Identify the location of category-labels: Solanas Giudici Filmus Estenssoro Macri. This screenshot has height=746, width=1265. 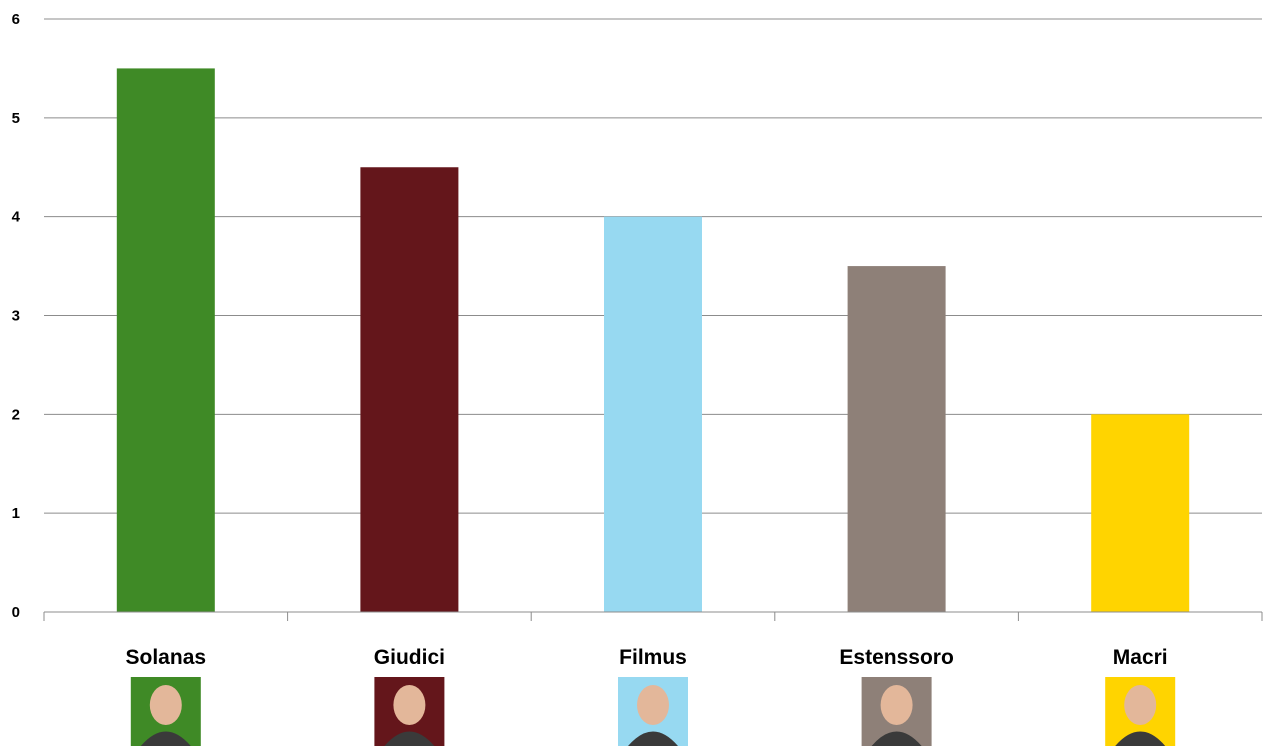
(647, 657).